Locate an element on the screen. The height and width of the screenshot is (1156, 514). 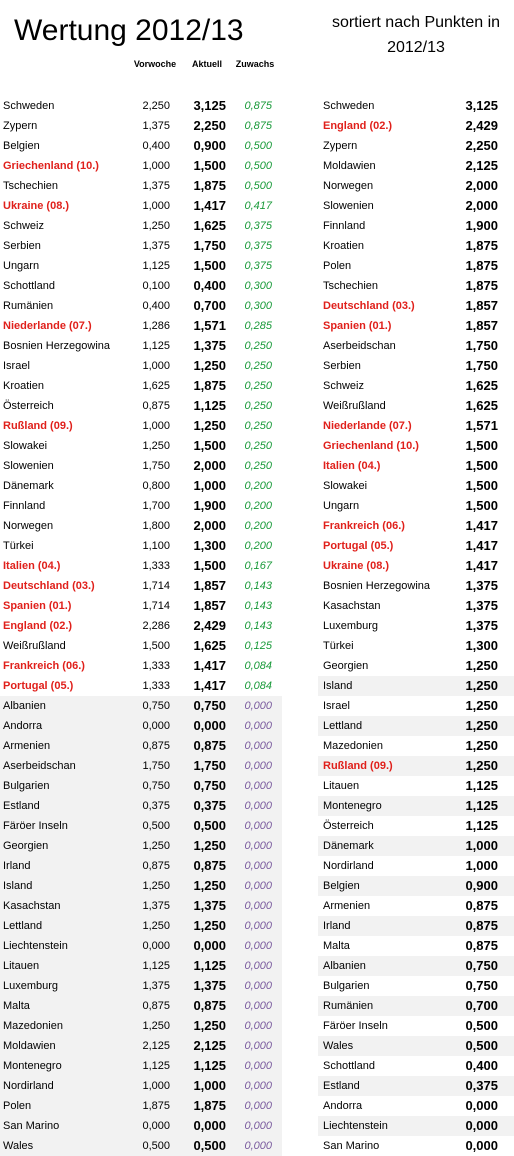
table-row: Armenien 0,875 is located at coordinates (416, 906).